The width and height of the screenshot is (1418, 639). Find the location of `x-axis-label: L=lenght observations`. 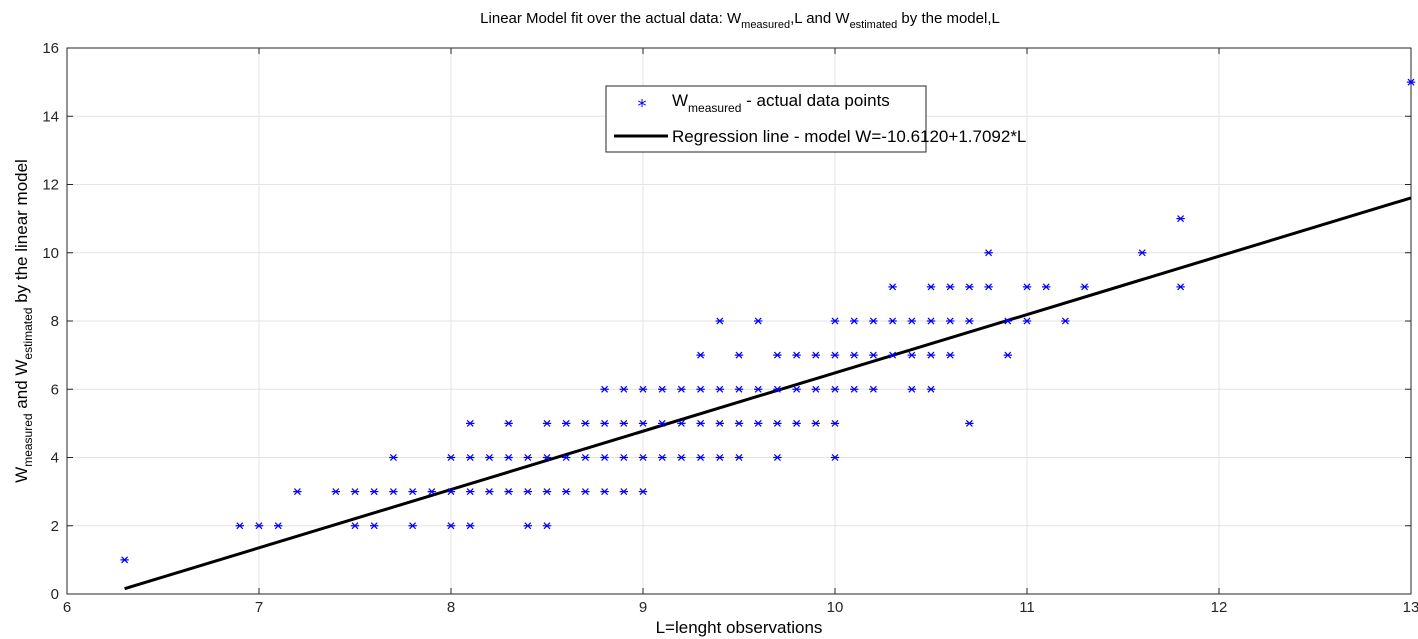

x-axis-label: L=lenght observations is located at coordinates (739, 627).